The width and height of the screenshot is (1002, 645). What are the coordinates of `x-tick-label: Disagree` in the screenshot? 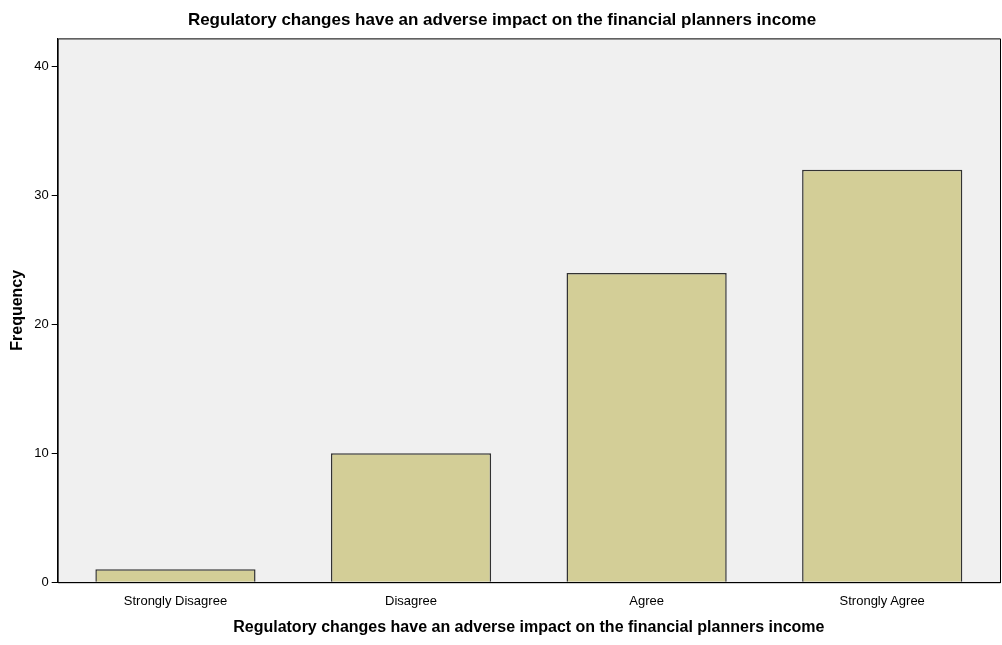 It's located at (411, 600).